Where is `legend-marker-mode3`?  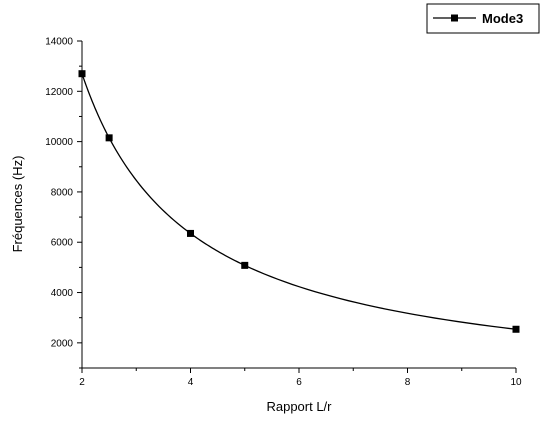
legend-marker-mode3 is located at coordinates (454, 18).